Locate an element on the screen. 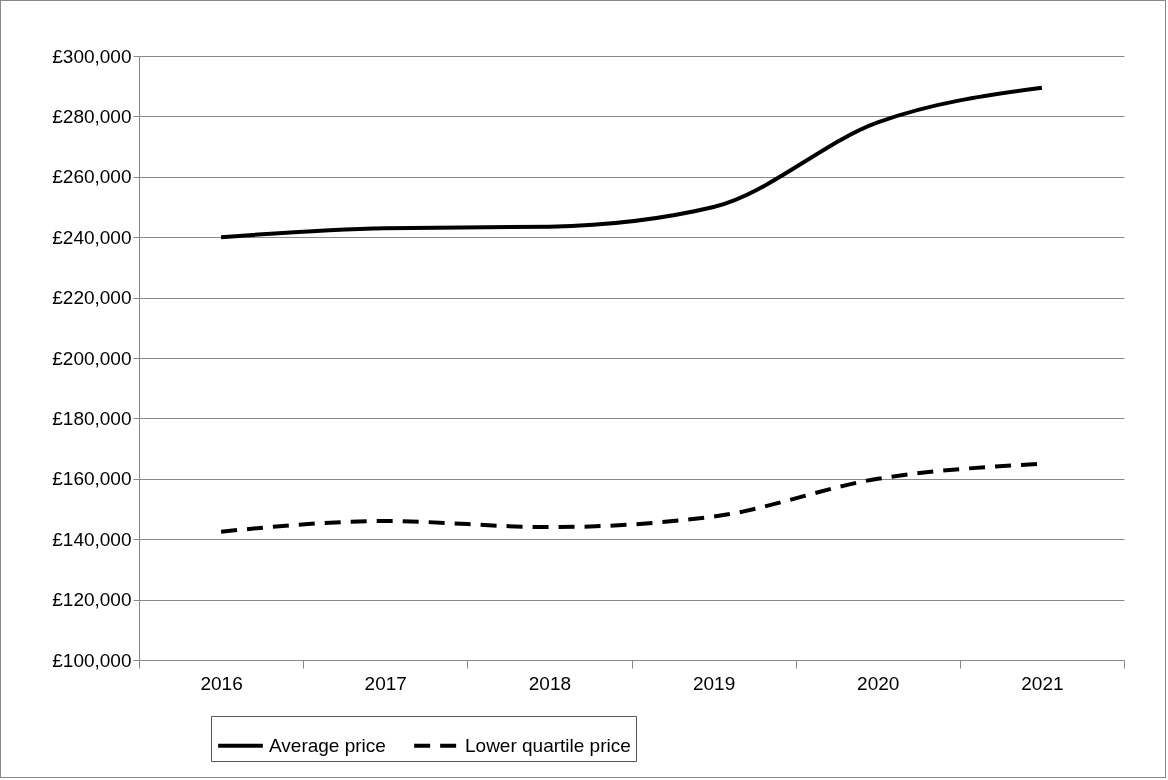 The image size is (1168, 780). y-tick-label: £260,000 is located at coordinates (92, 177).